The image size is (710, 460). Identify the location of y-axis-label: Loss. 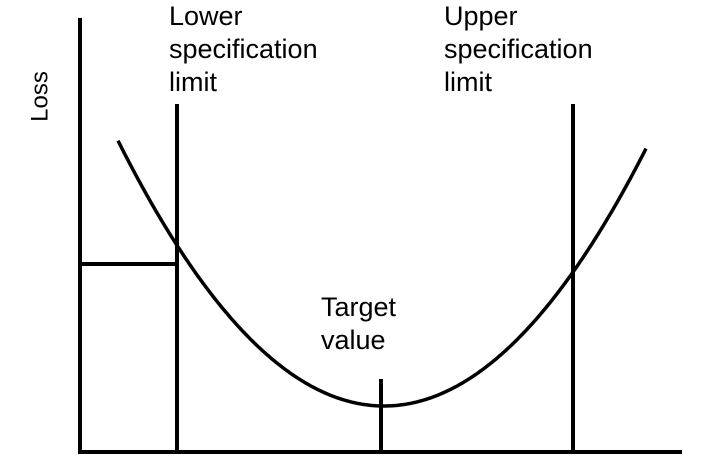
(40, 96).